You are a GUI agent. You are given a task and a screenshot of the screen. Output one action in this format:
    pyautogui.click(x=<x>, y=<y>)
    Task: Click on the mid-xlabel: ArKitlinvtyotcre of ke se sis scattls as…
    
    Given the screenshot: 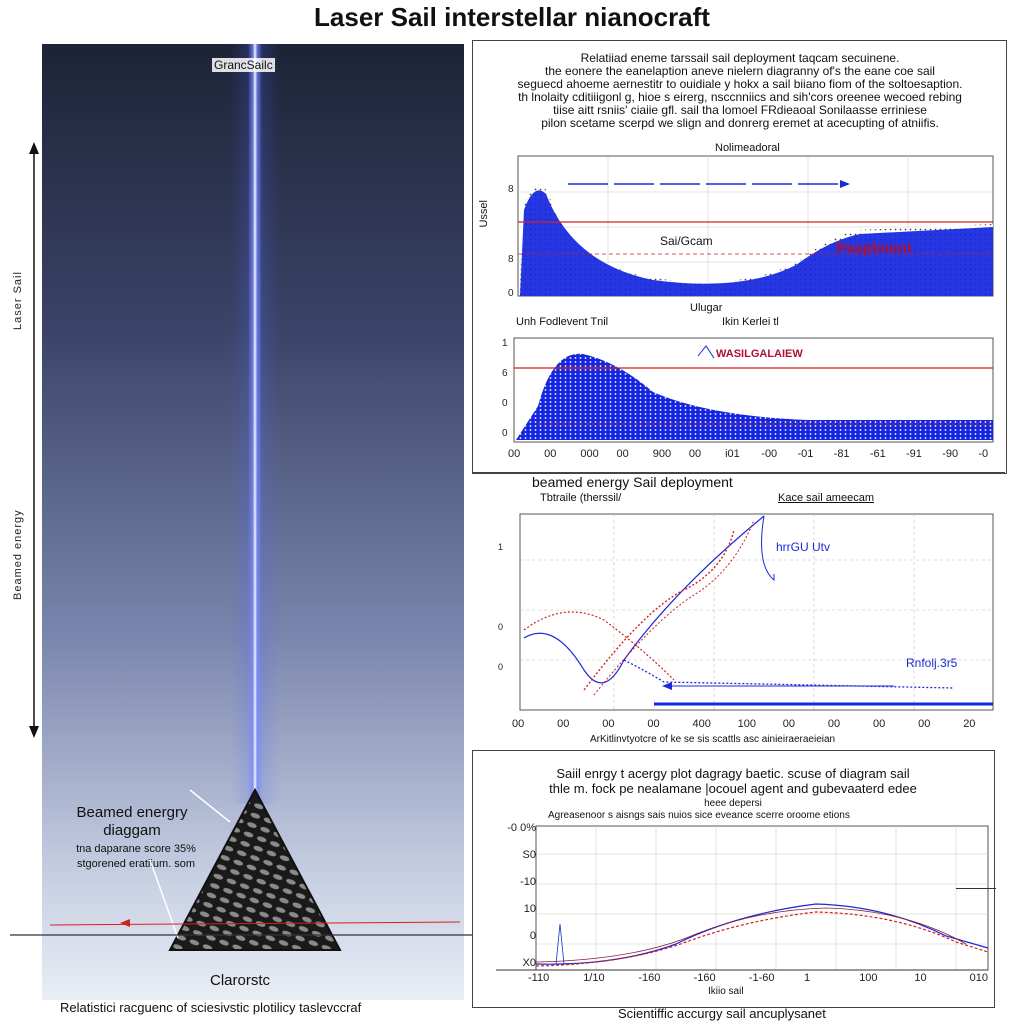 What is the action you would take?
    pyautogui.click(x=713, y=739)
    